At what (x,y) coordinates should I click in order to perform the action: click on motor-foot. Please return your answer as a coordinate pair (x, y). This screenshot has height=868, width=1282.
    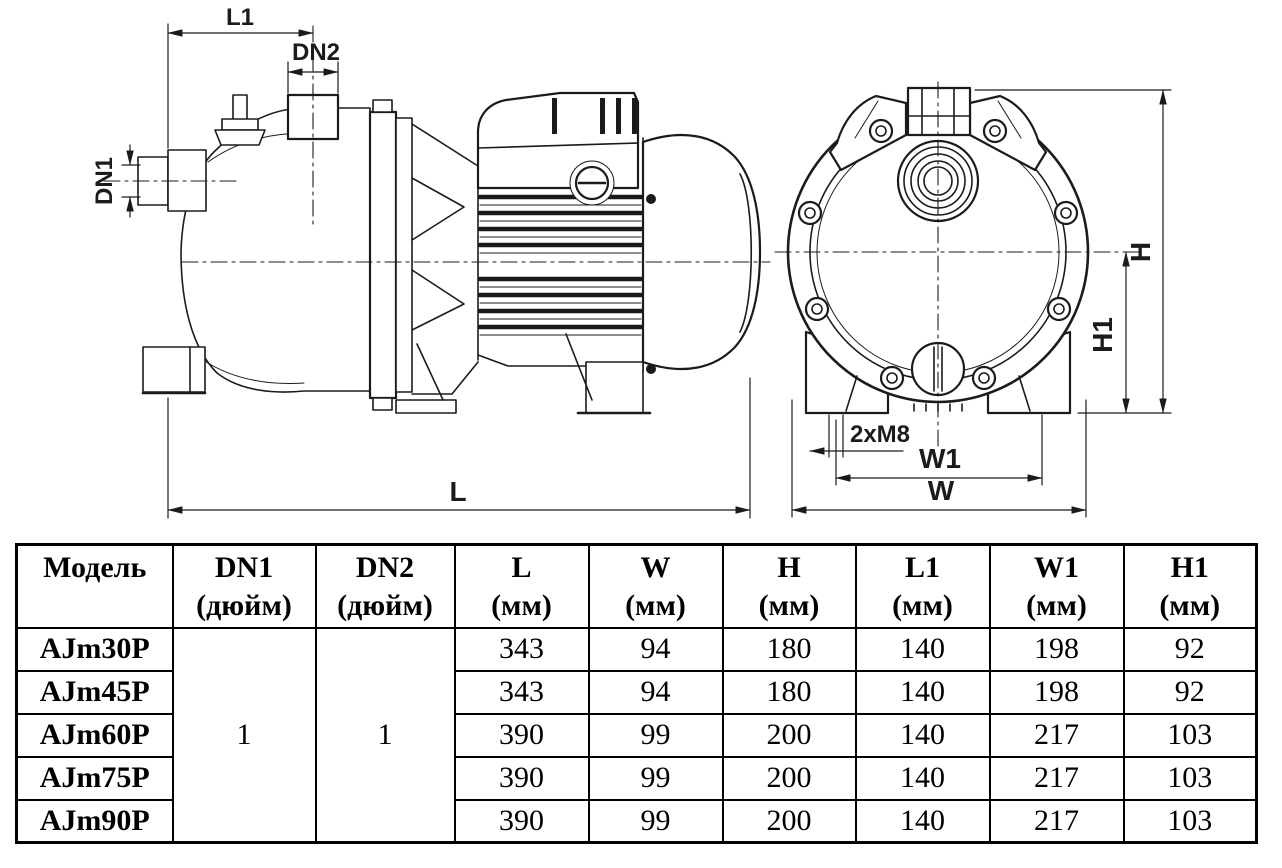
    Looking at the image, I should click on (608, 374).